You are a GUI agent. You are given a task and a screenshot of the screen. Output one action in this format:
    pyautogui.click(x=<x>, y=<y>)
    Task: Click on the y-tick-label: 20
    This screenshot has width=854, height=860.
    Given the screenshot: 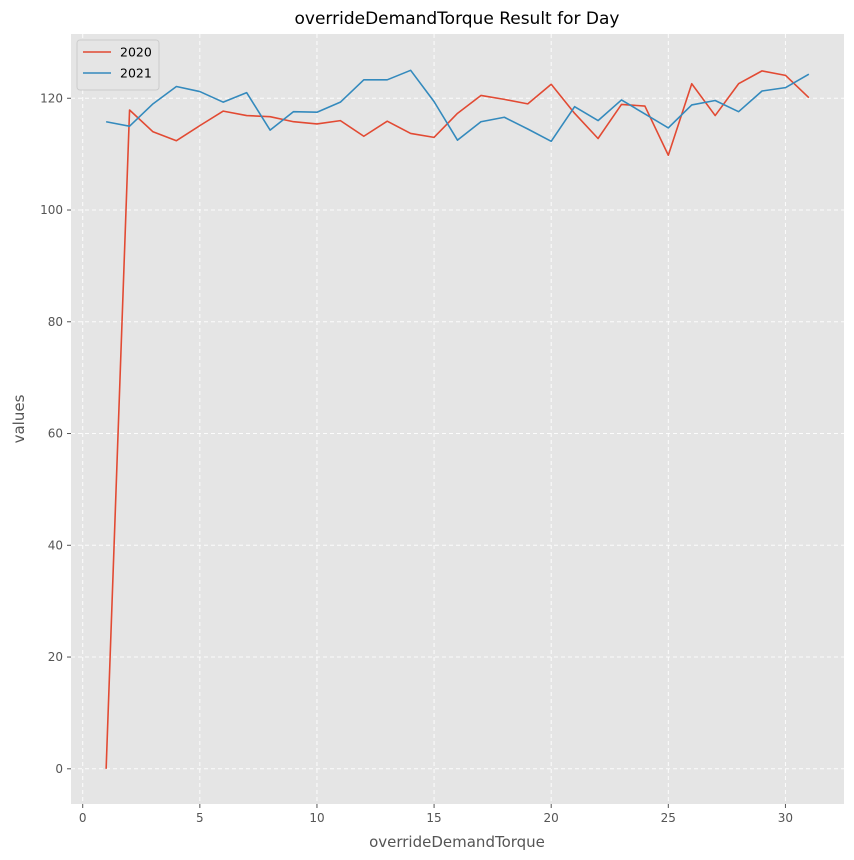 What is the action you would take?
    pyautogui.click(x=55, y=657)
    